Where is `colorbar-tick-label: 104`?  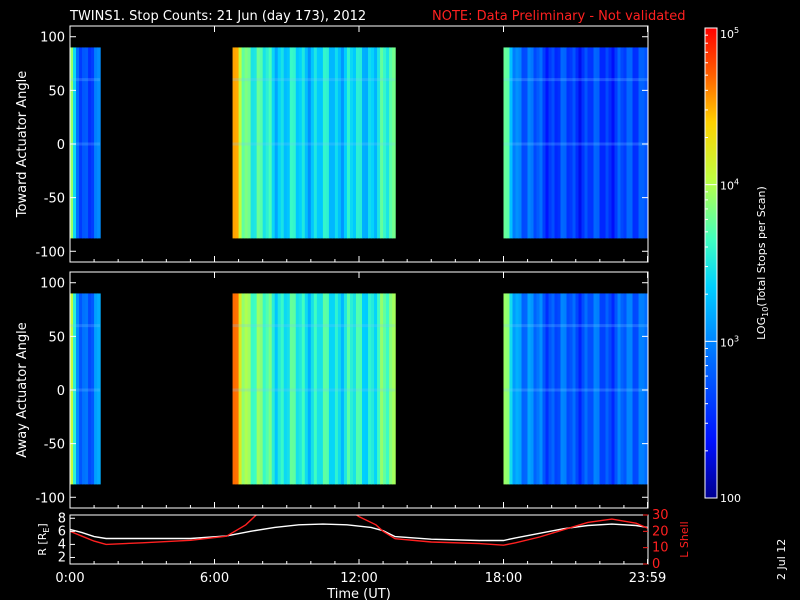
colorbar-tick-label: 104 is located at coordinates (729, 185).